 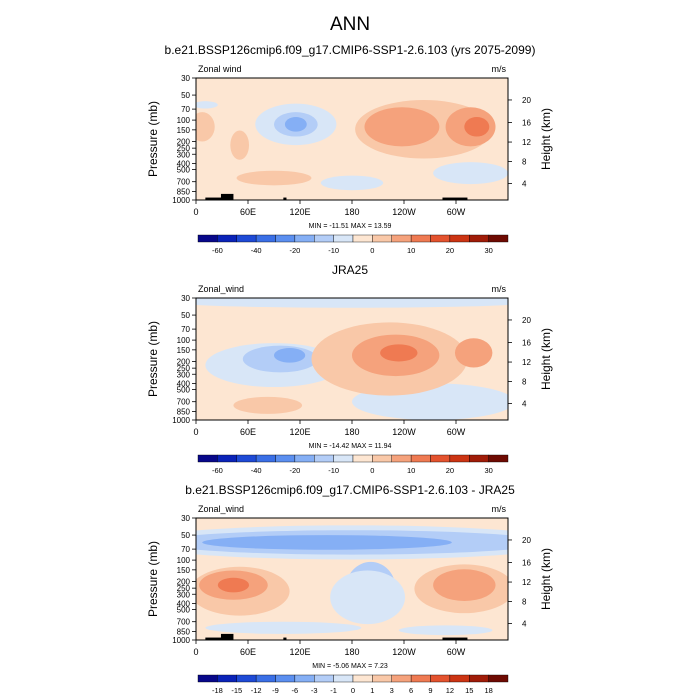 I want to click on y-tick-label: 700, so click(x=184, y=622).